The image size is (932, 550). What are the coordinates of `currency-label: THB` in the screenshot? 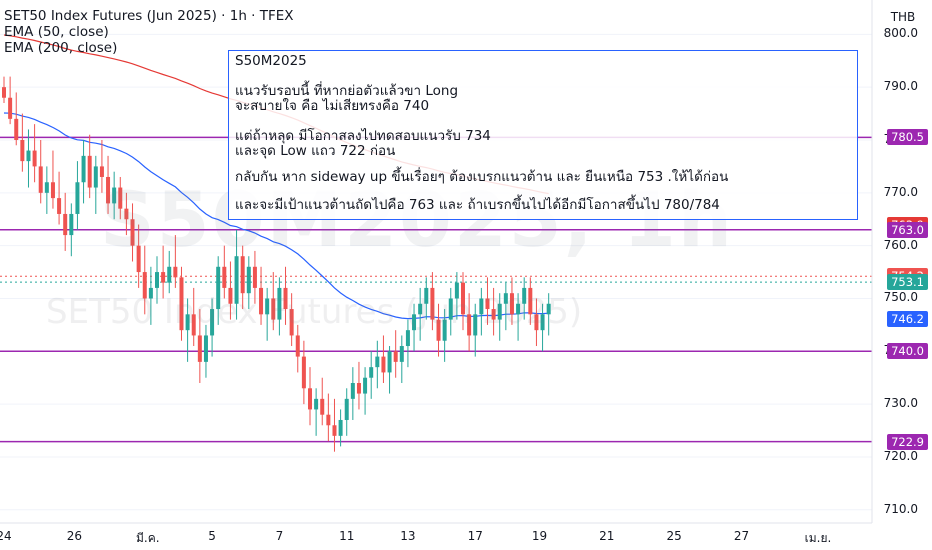 It's located at (903, 17).